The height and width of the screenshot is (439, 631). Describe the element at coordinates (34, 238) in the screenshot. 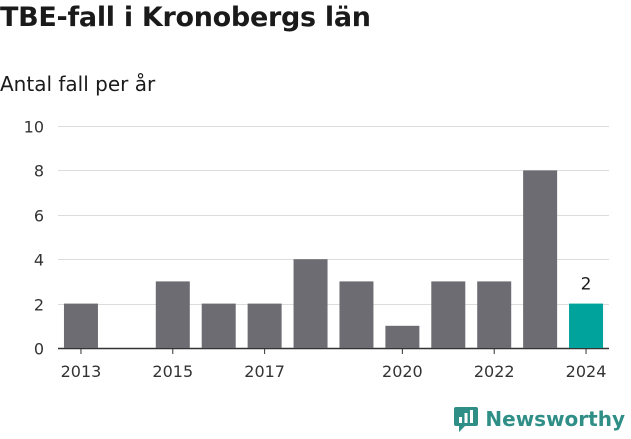

I see `y-axis-ticks: 0 2 4 6 8 10` at that location.